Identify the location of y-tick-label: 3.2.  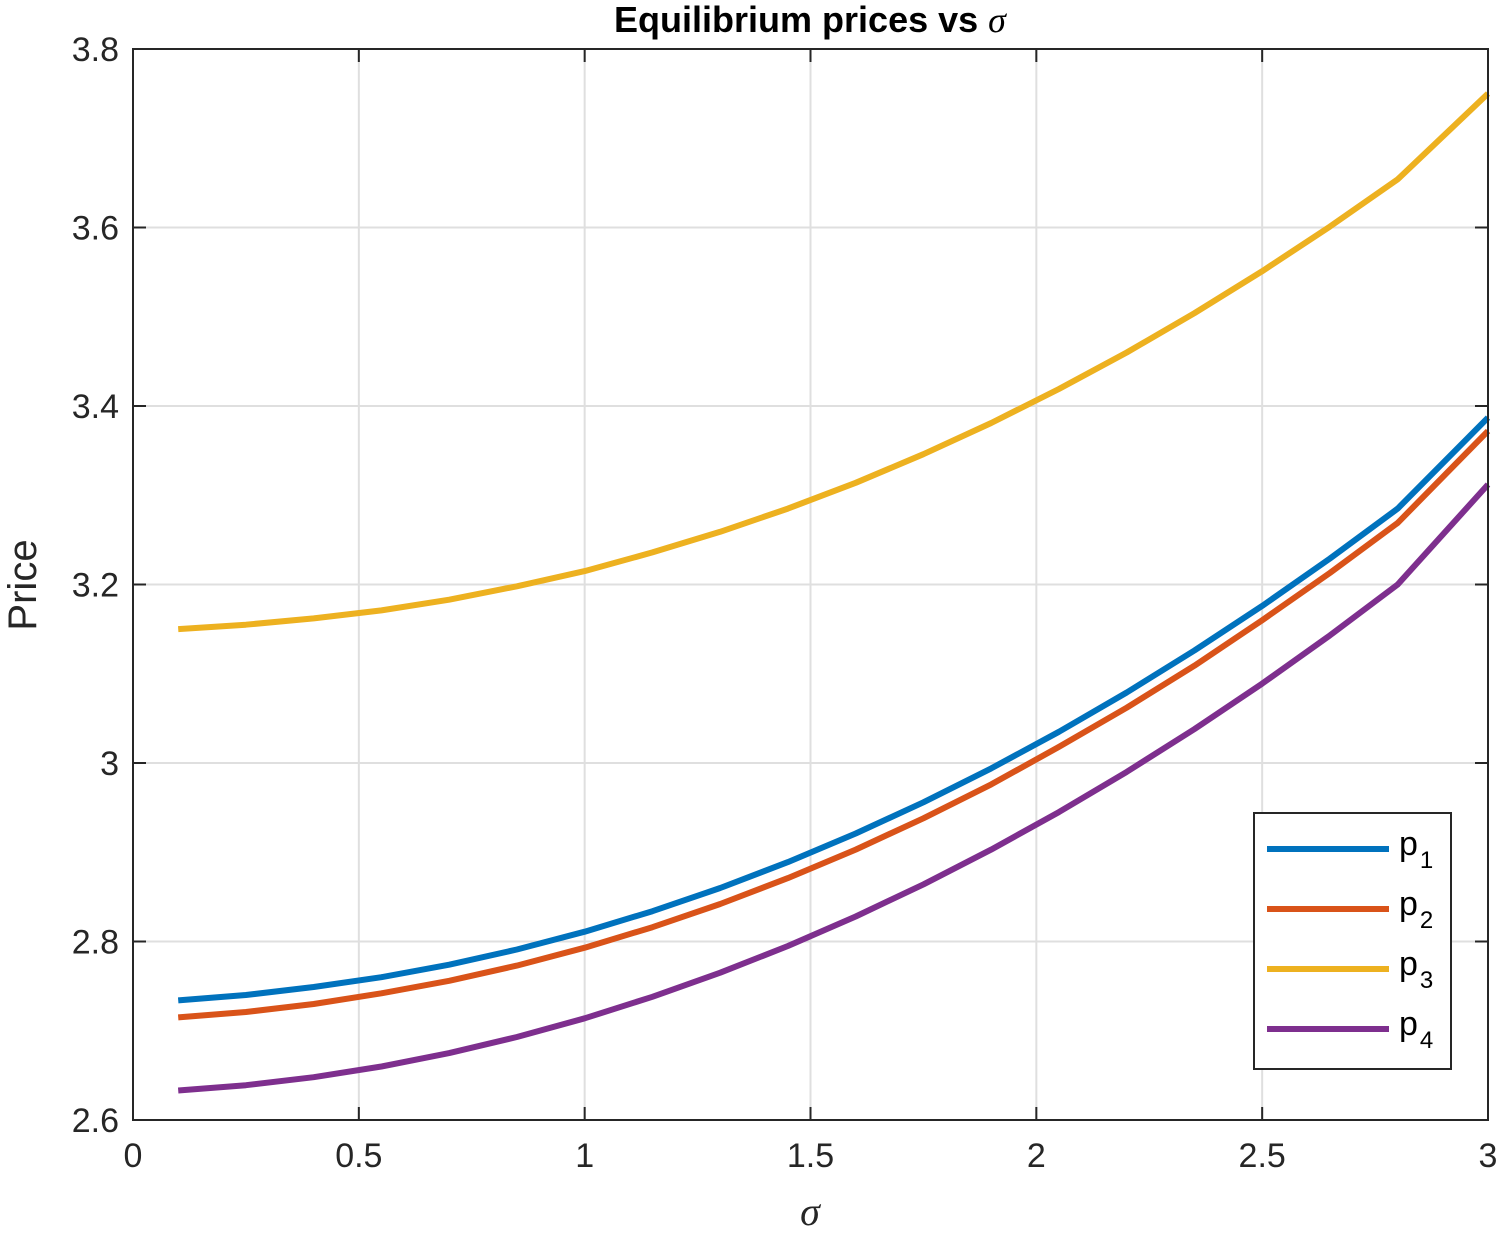
(95, 586).